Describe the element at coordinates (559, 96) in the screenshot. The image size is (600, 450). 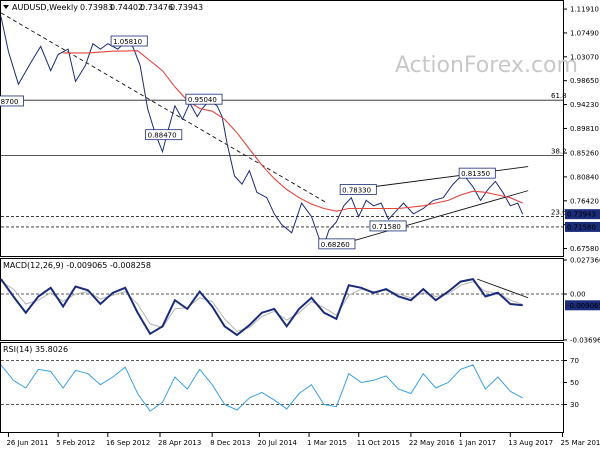
I see `fib-level-label: 61.8` at that location.